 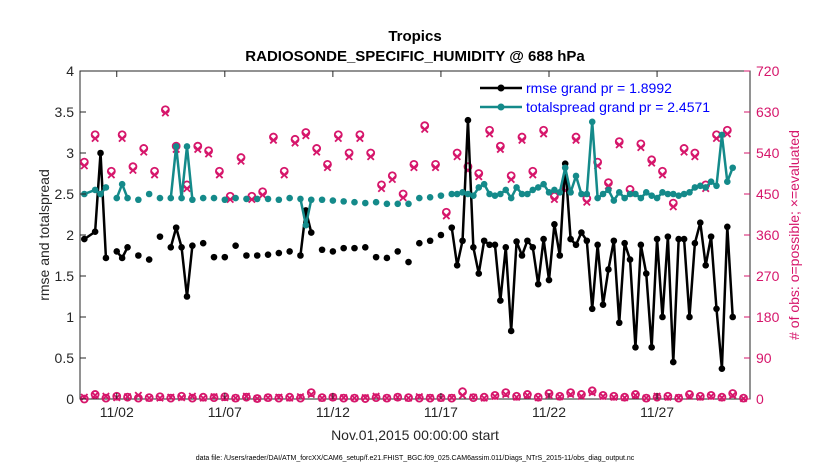 What do you see at coordinates (618, 107) in the screenshot?
I see `legend-spread-label: totalspread grand pr = 2.4571` at bounding box center [618, 107].